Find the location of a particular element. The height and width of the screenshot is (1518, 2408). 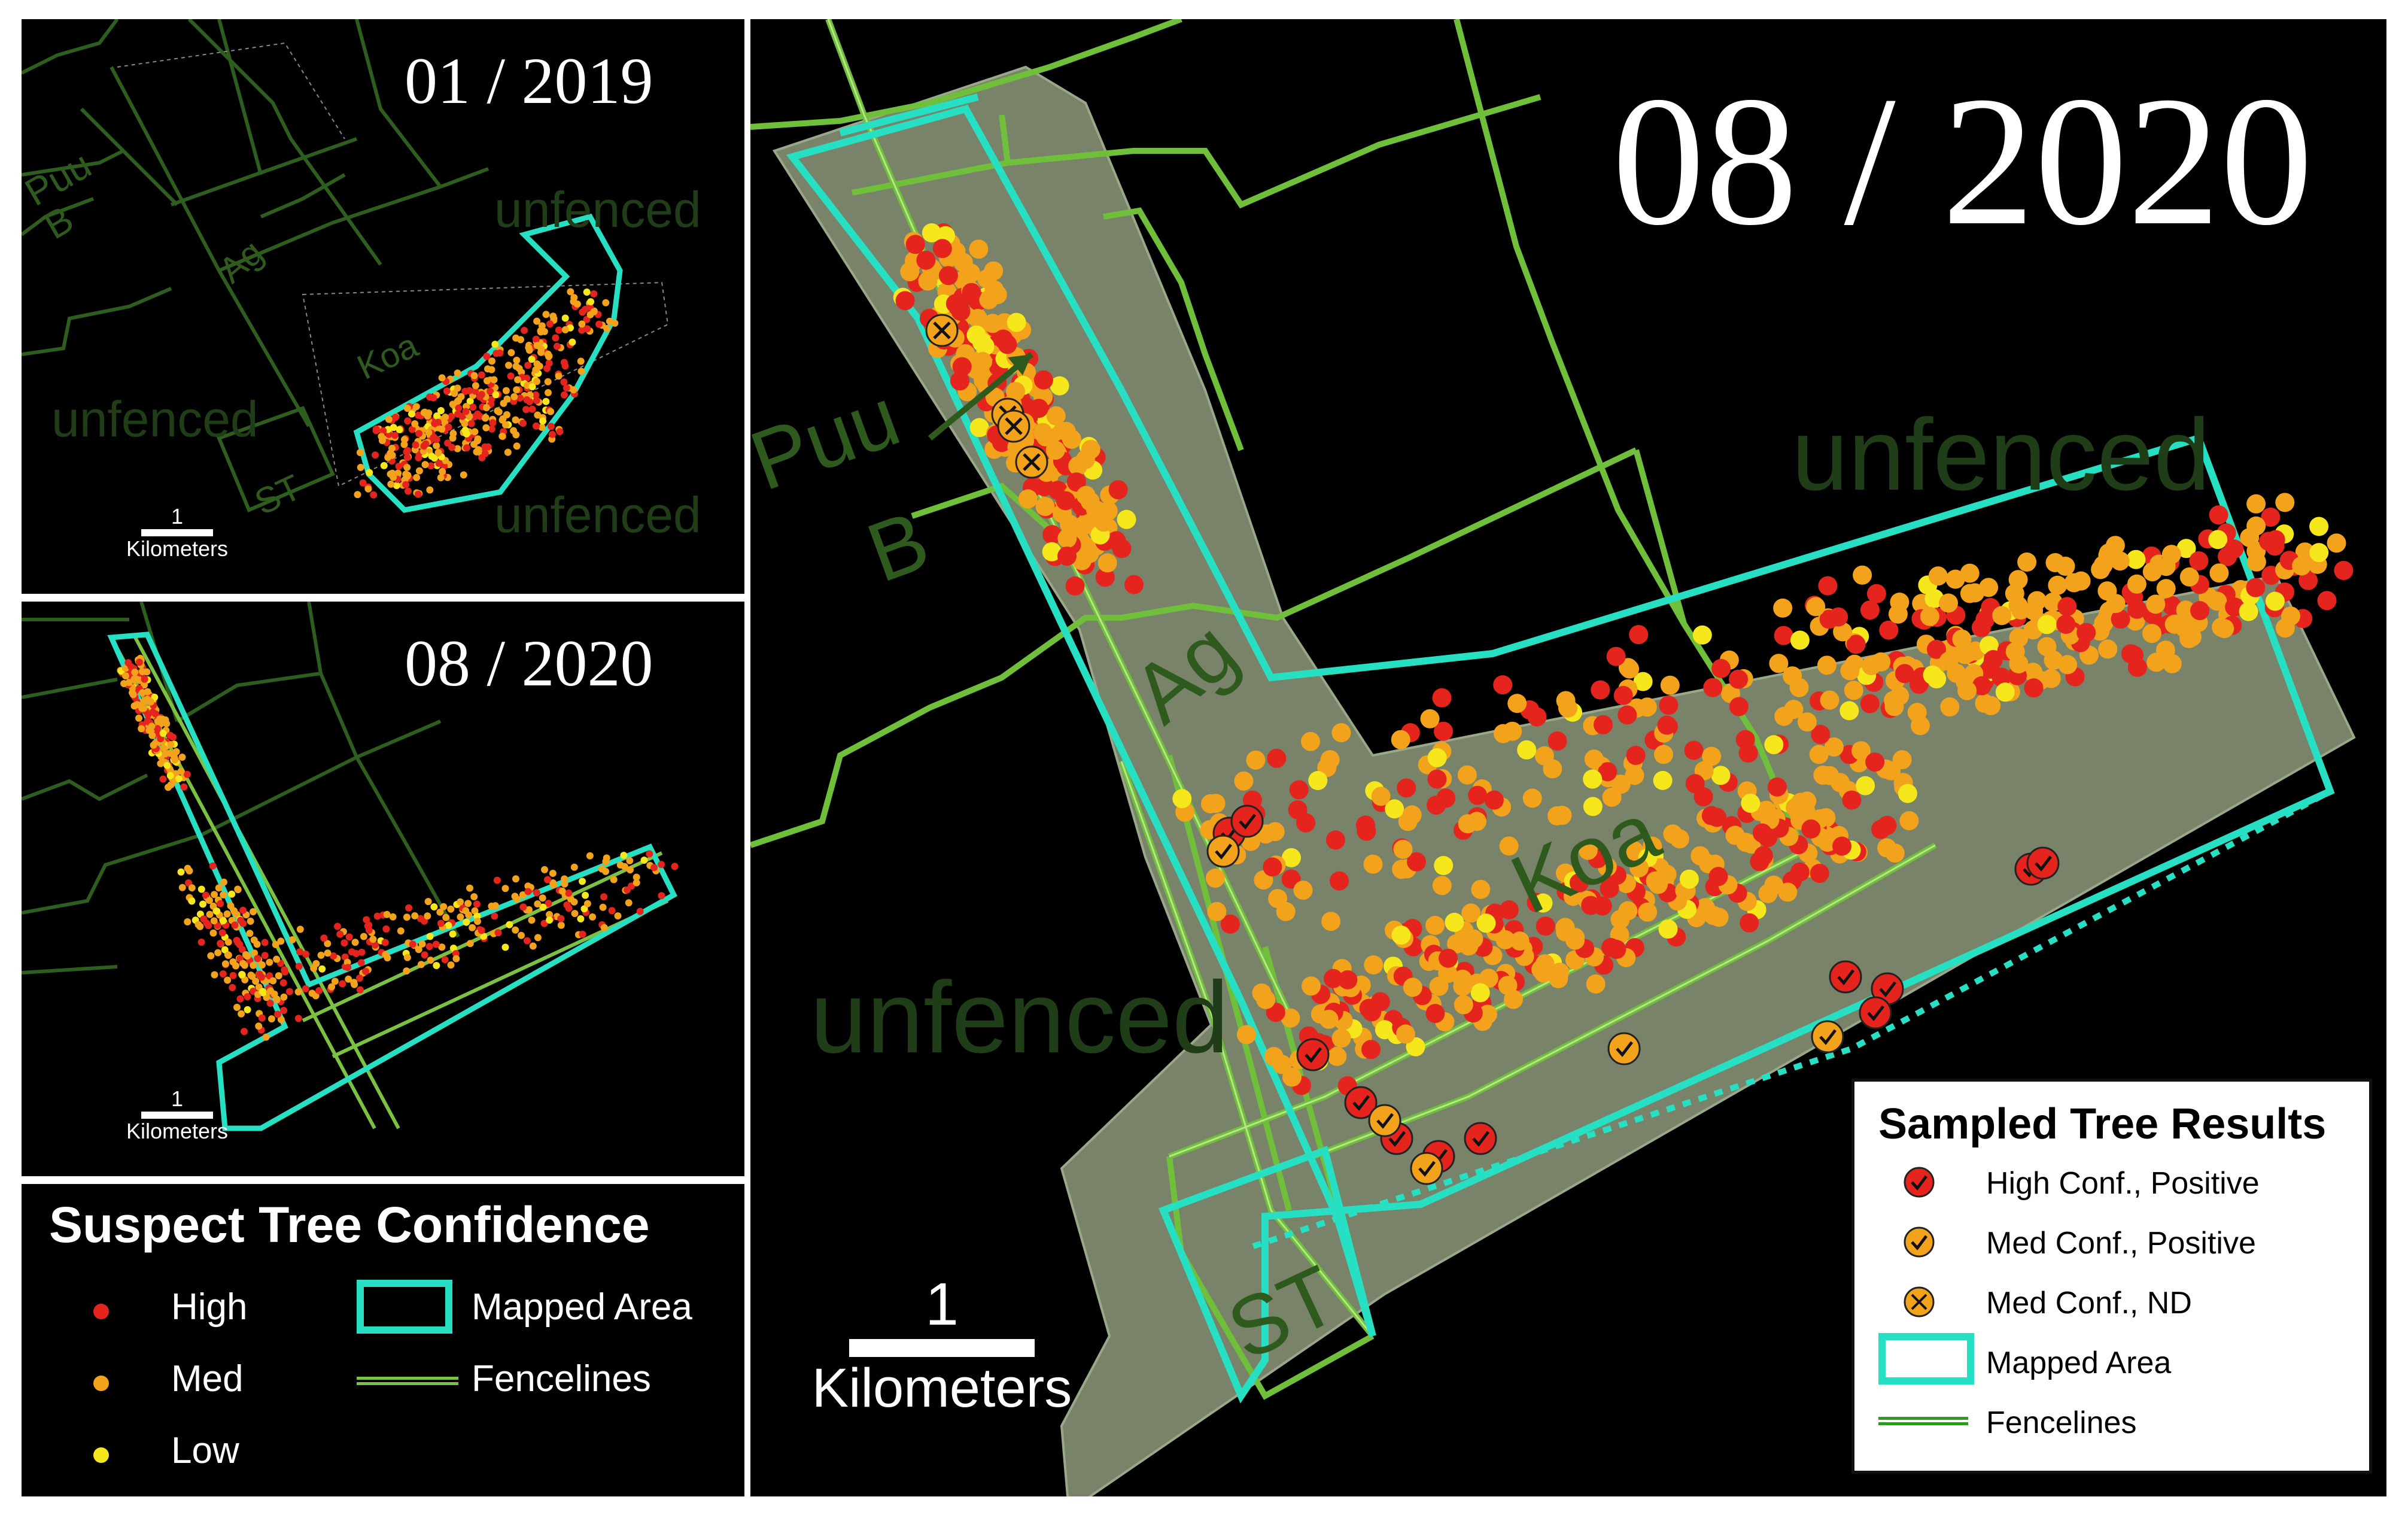

legend-label-med: Med is located at coordinates (207, 1379).